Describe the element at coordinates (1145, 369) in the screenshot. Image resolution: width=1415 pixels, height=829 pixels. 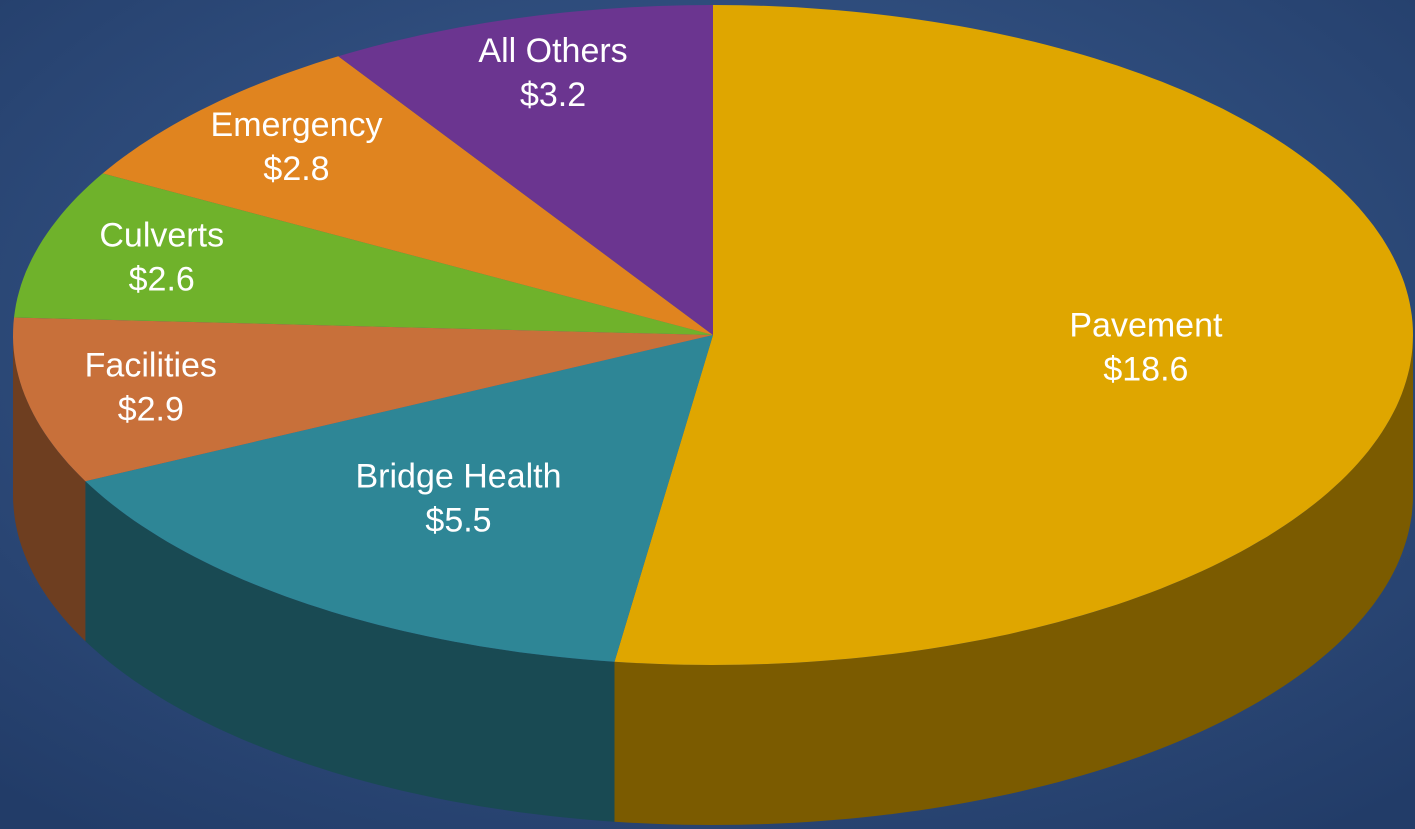
I see `slice-value-label: $18.6` at that location.